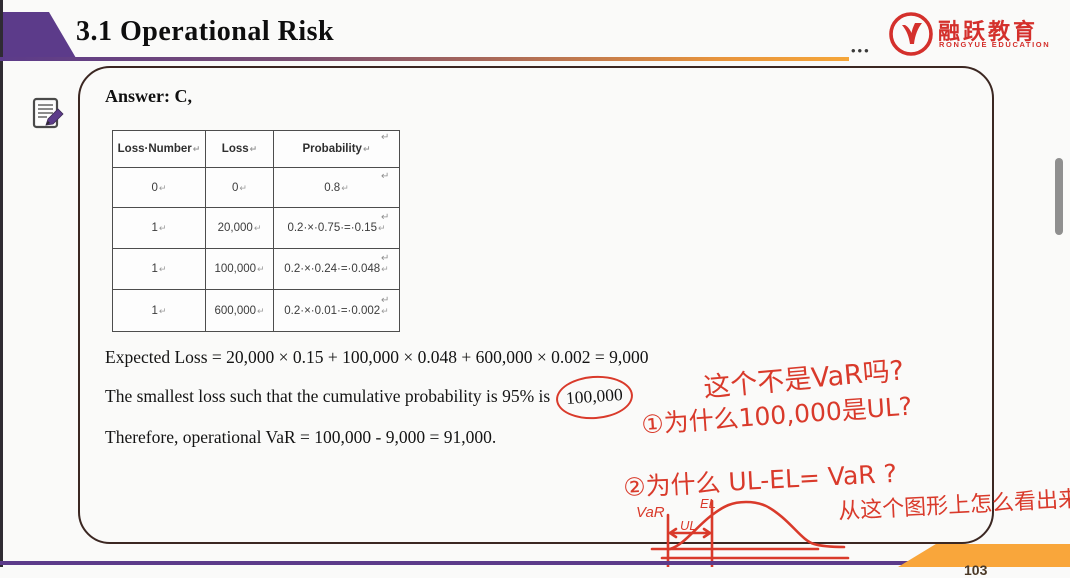  Describe the element at coordinates (861, 50) in the screenshot. I see `ellipsis-dots: •••` at that location.